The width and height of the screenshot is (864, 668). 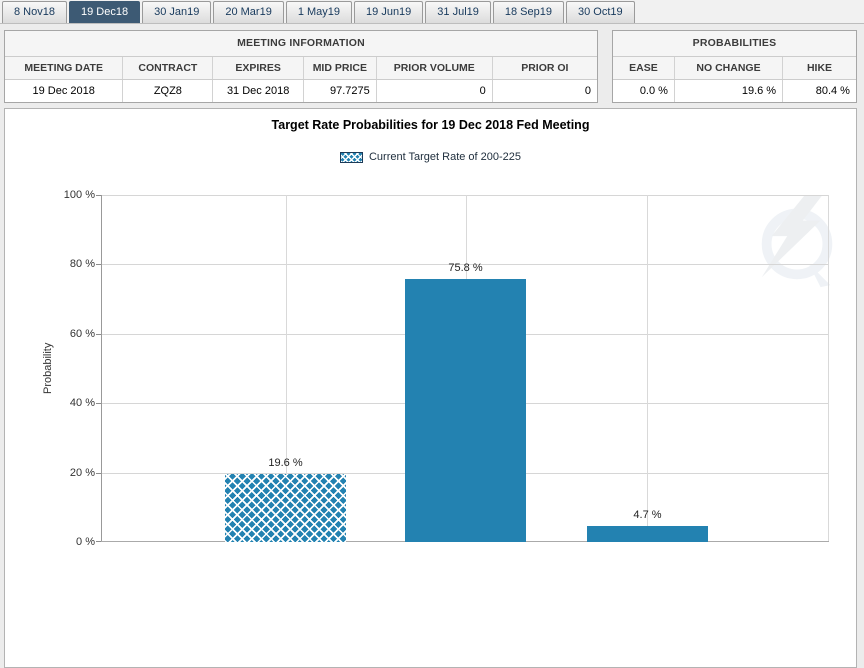 I want to click on ytick-100: 100 %, so click(x=79, y=195).